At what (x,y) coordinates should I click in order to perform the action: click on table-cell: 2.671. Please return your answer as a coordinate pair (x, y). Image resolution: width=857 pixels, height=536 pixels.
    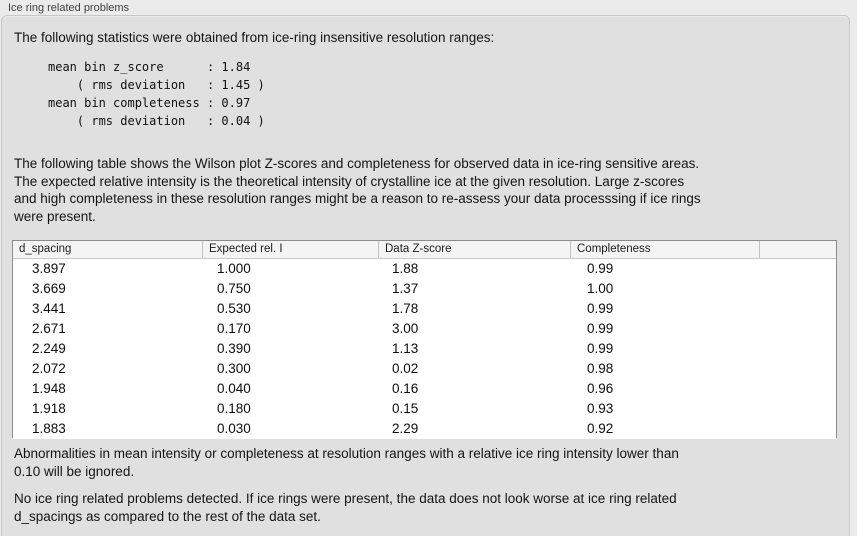
    Looking at the image, I should click on (49, 328).